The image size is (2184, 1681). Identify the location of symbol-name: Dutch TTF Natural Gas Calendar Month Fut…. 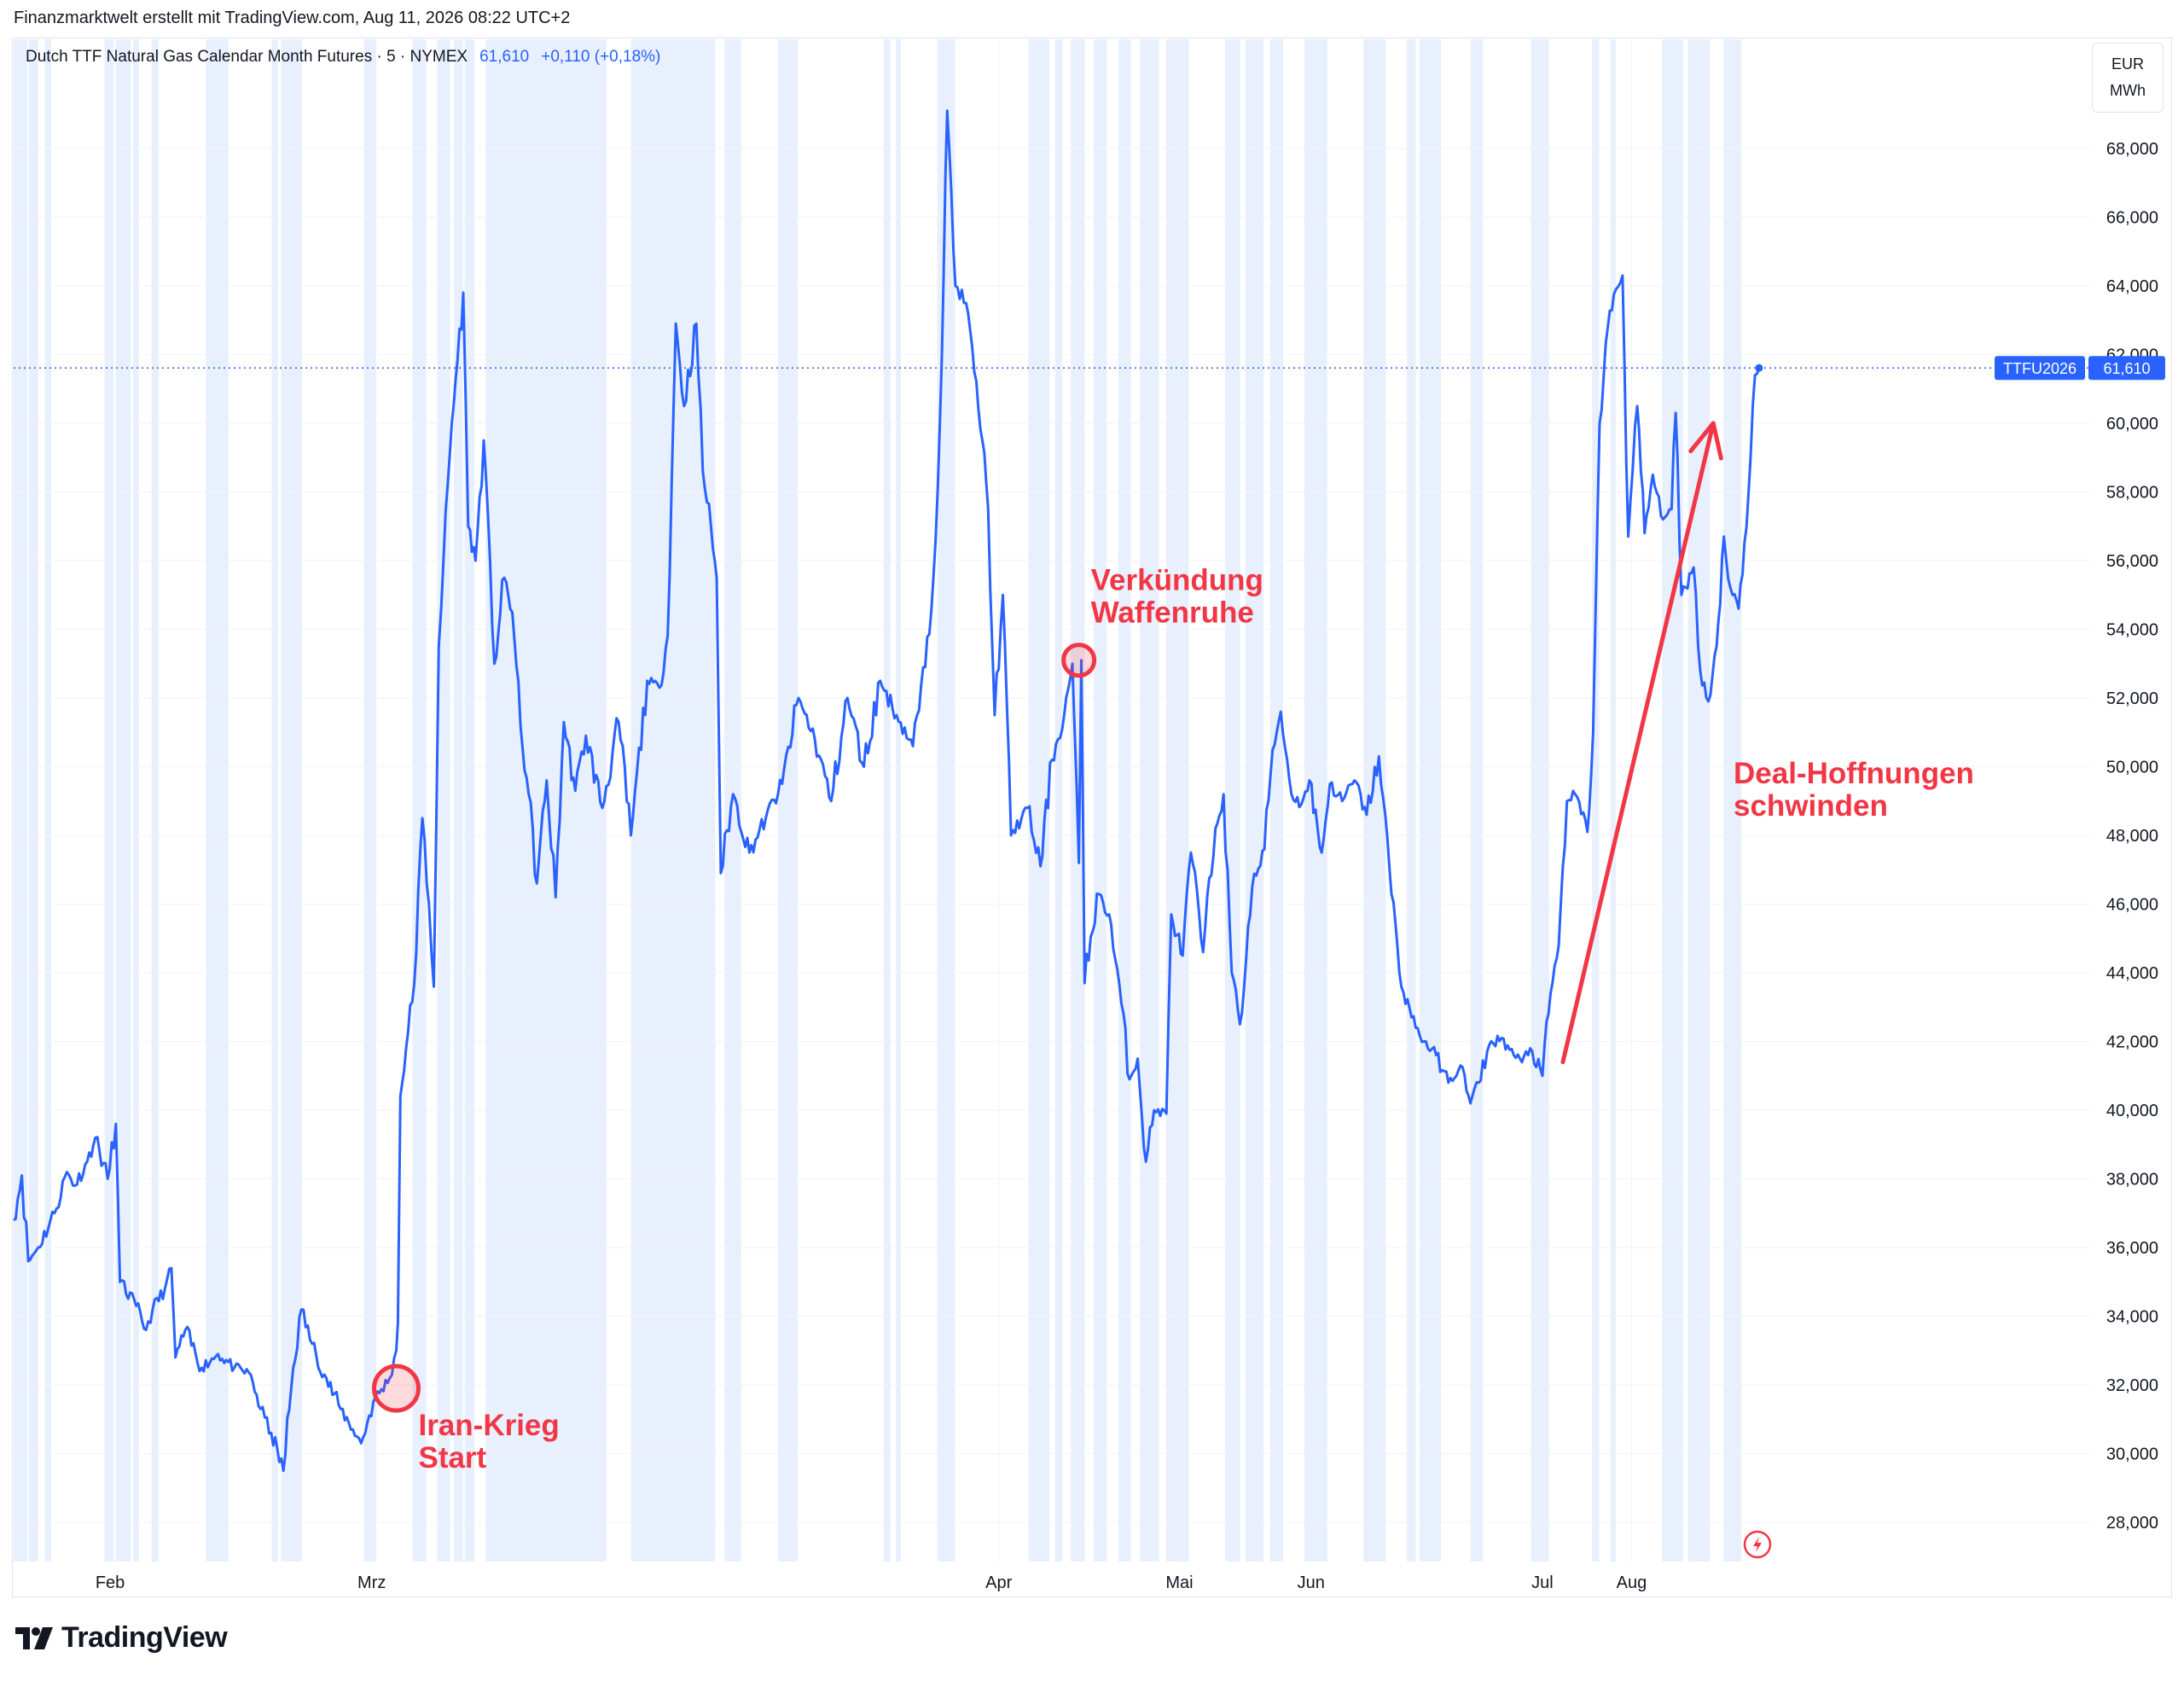
(247, 57).